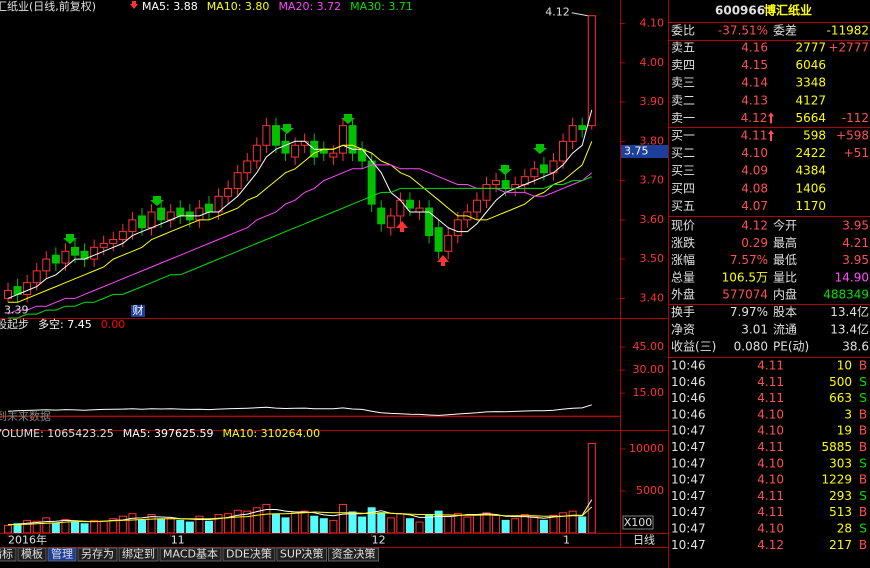  I want to click on trade-side: B, so click(863, 545).